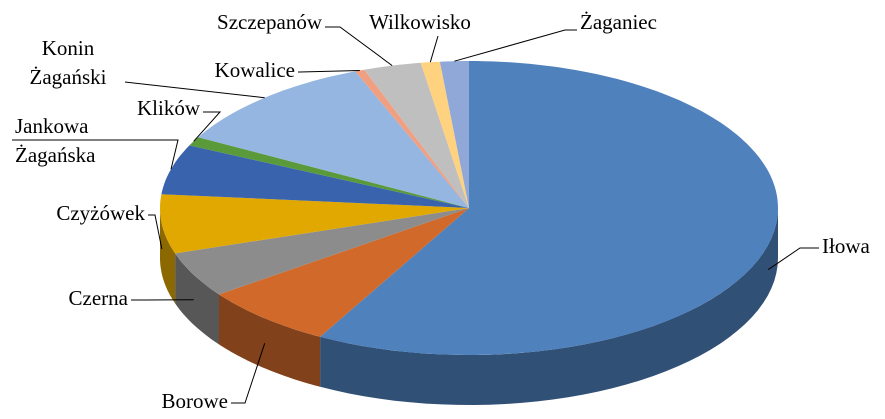 This screenshot has width=885, height=419. Describe the element at coordinates (99, 298) in the screenshot. I see `slice-label: Czerna` at that location.